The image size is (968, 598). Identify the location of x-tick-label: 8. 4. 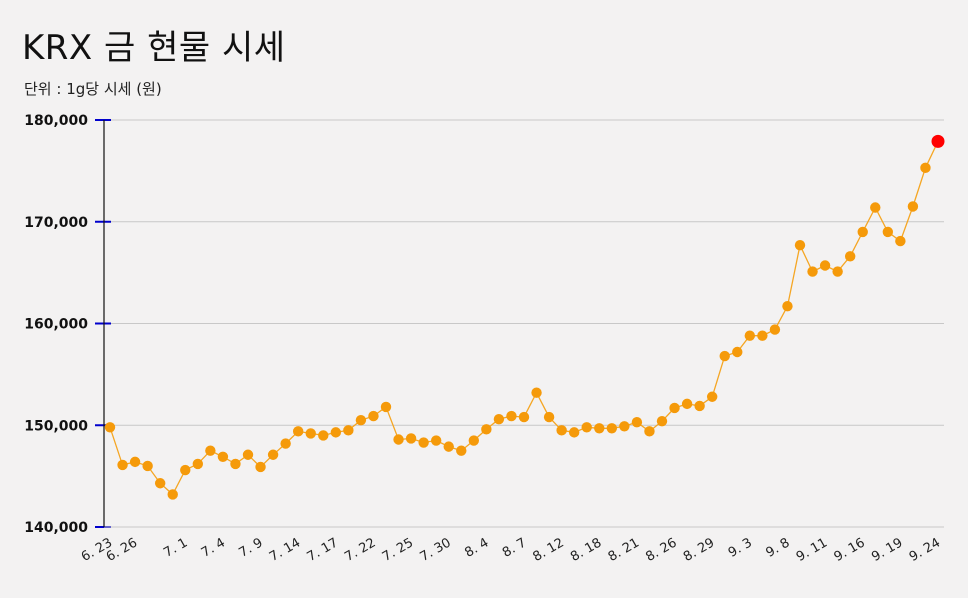
(476, 547).